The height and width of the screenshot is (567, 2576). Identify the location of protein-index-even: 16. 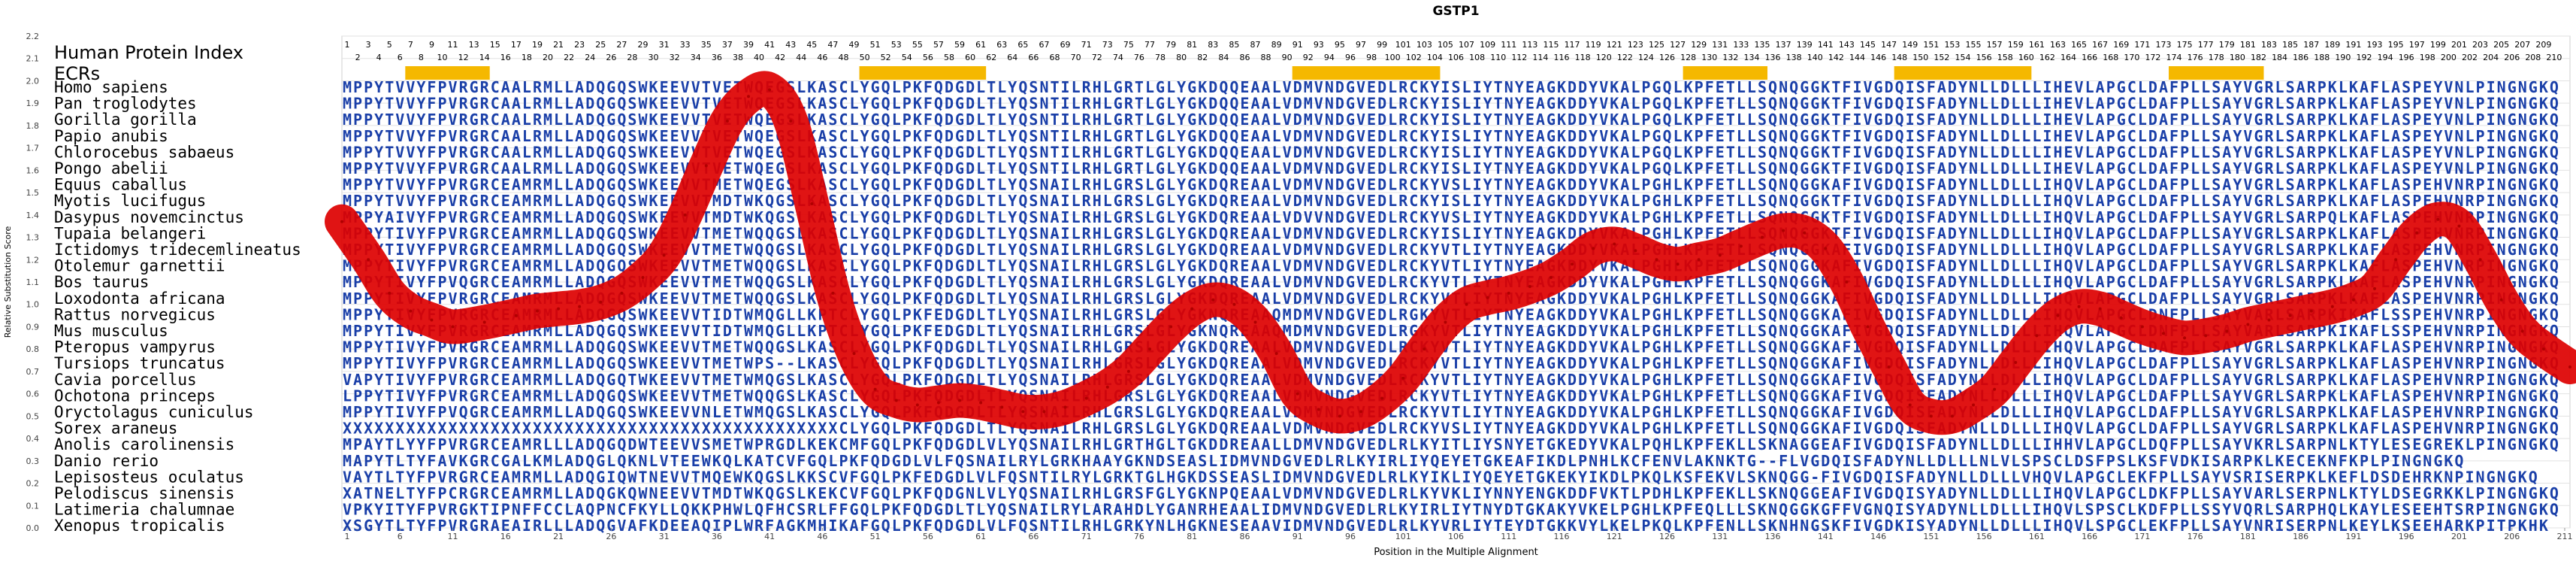
(506, 57).